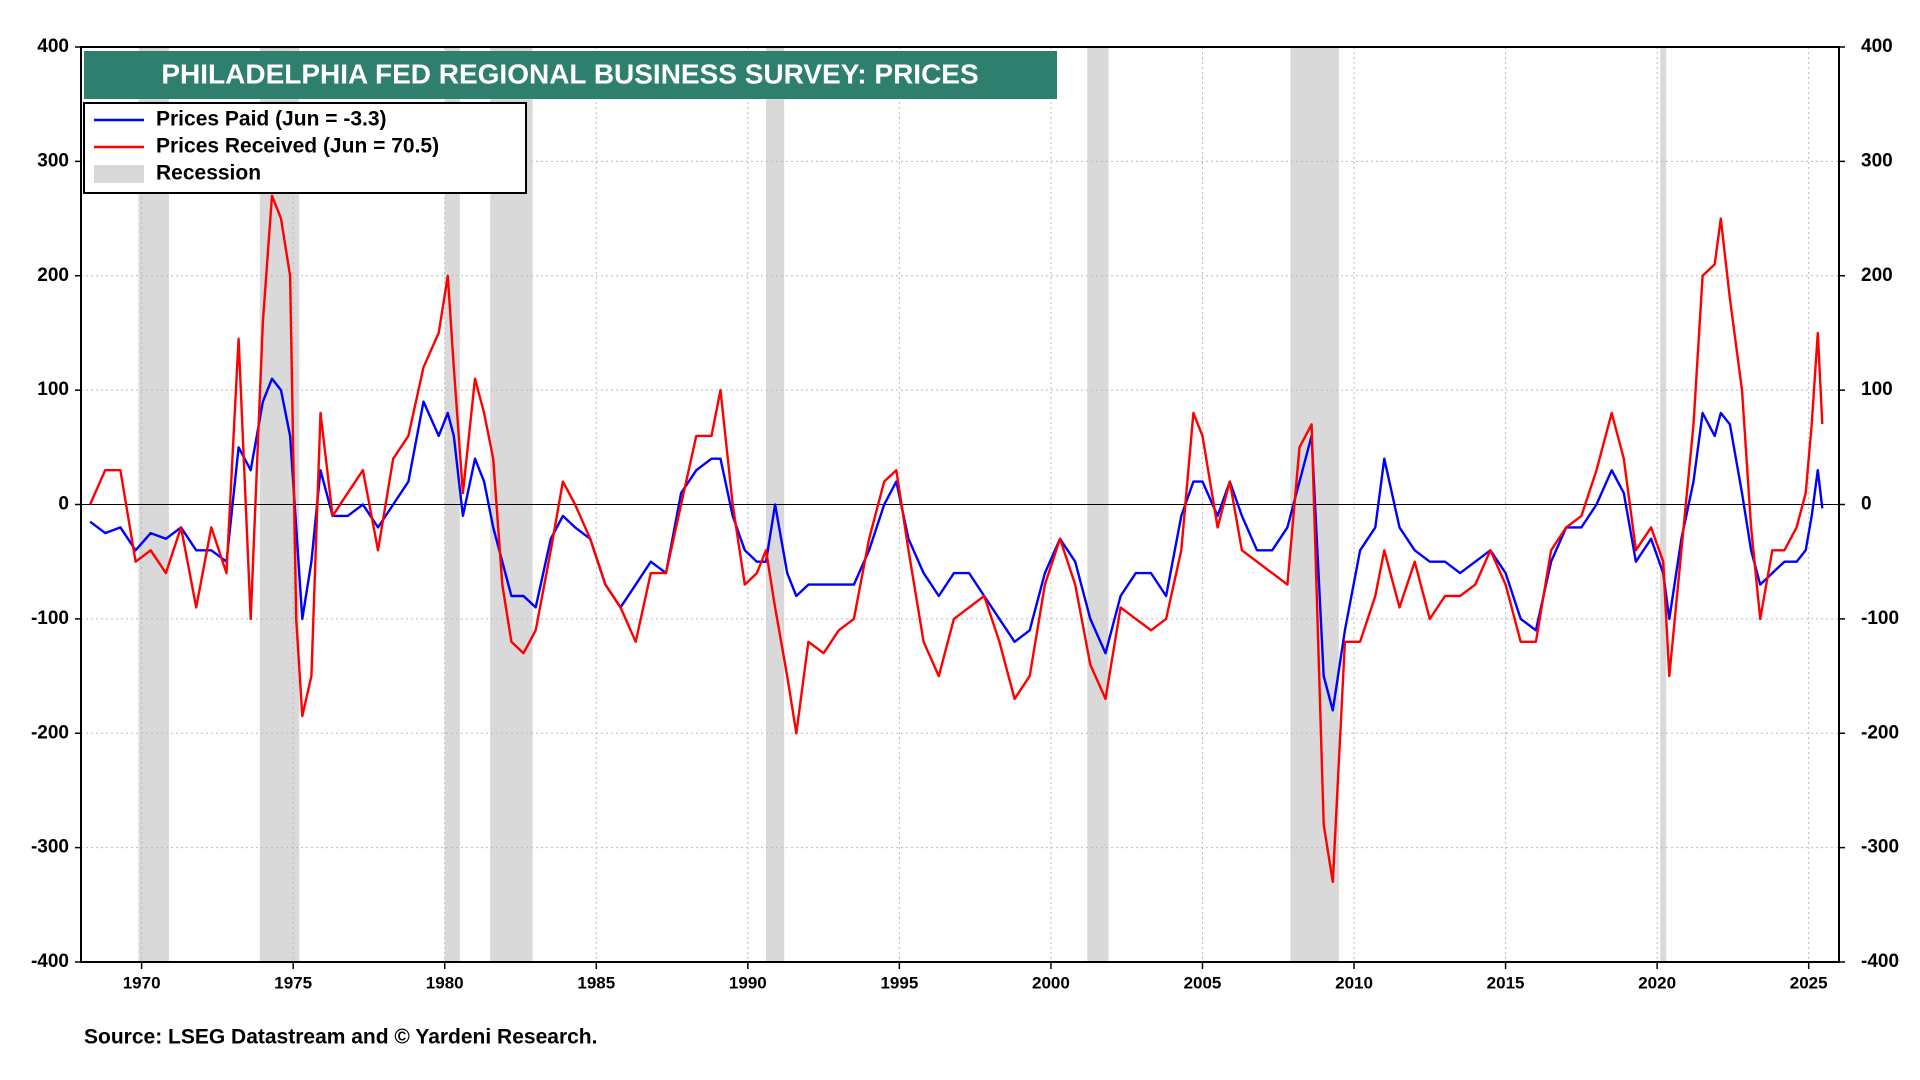  Describe the element at coordinates (1880, 961) in the screenshot. I see `y2-tick-label: -400` at that location.